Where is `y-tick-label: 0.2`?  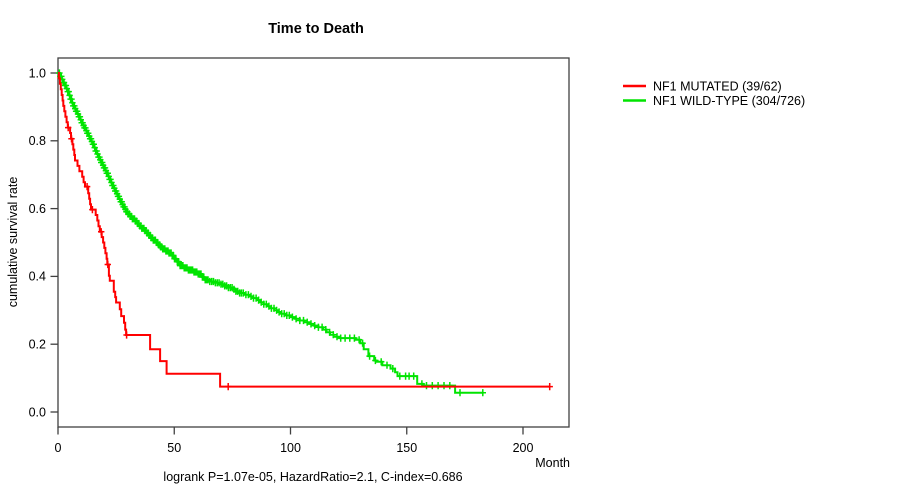
y-tick-label: 0.2 is located at coordinates (37, 345).